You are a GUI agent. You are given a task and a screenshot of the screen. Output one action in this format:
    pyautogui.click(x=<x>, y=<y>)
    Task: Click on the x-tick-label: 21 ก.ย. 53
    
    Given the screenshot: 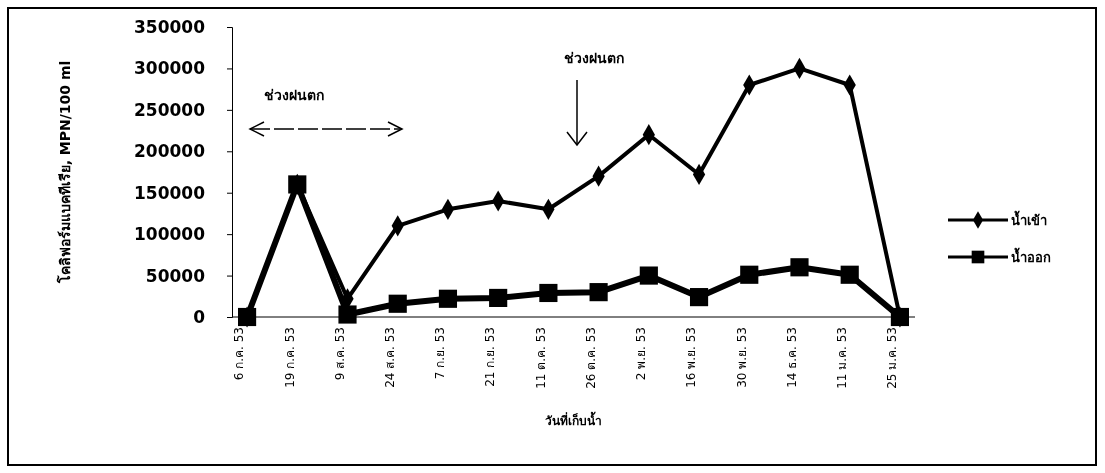 What is the action you would take?
    pyautogui.click(x=490, y=357)
    